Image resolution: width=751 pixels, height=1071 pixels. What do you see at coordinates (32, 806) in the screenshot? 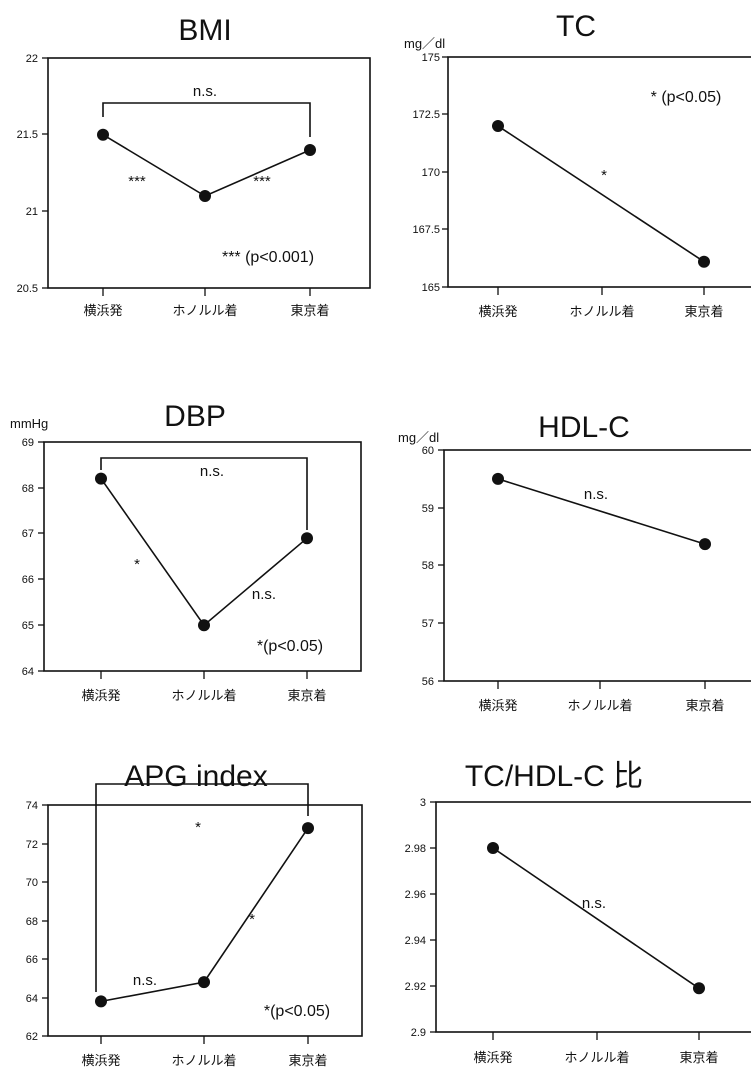
I see `y-tick-label: 74` at bounding box center [32, 806].